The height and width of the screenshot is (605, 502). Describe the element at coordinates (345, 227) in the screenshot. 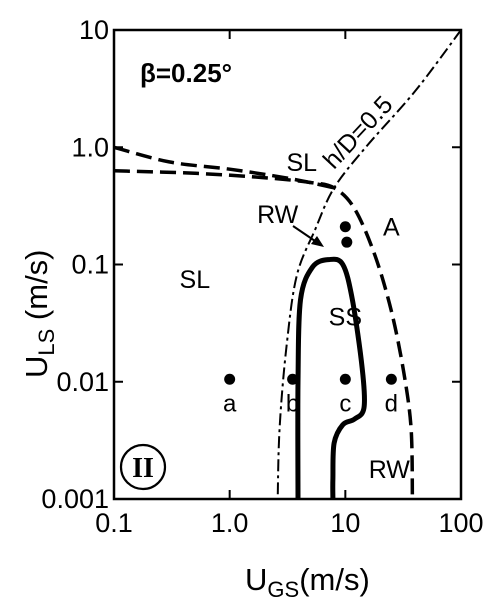

I see `data-point-u4` at that location.